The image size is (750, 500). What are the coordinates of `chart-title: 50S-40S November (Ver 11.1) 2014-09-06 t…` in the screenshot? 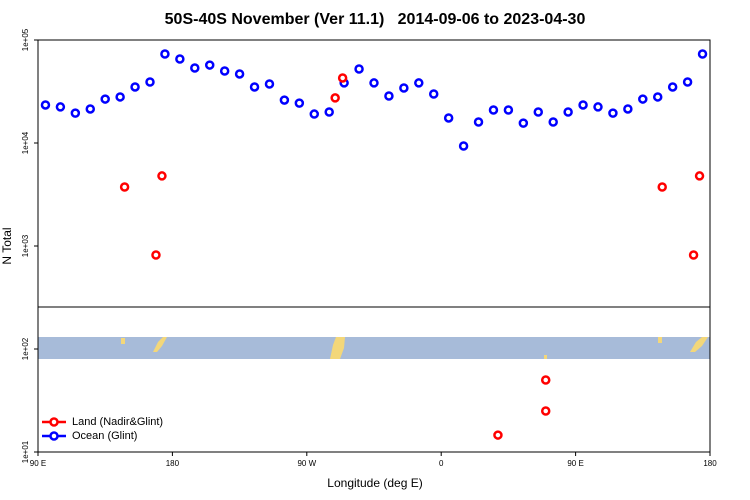 It's located at (375, 19).